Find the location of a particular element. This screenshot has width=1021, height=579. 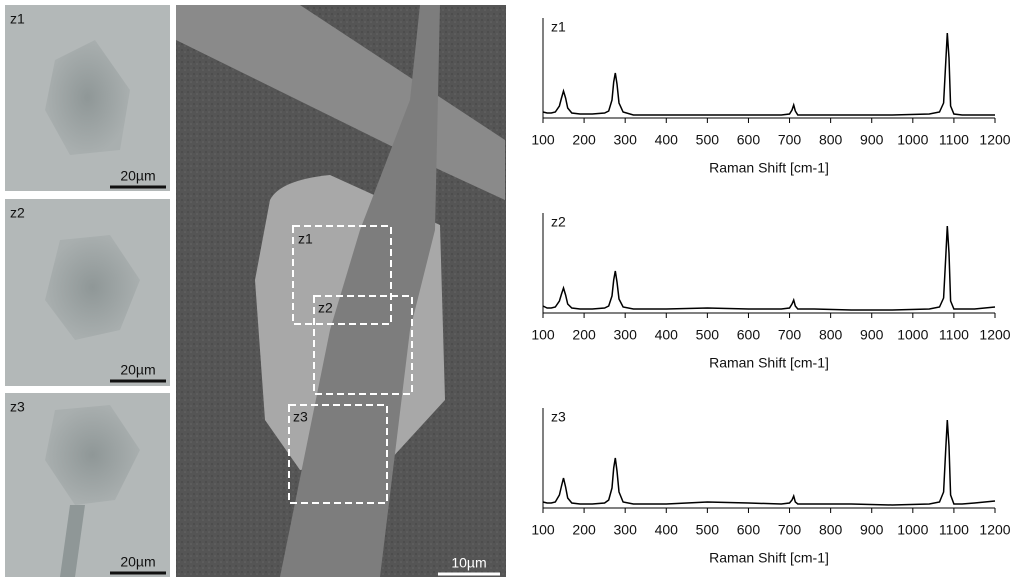

region-label: z3 is located at coordinates (300, 417).